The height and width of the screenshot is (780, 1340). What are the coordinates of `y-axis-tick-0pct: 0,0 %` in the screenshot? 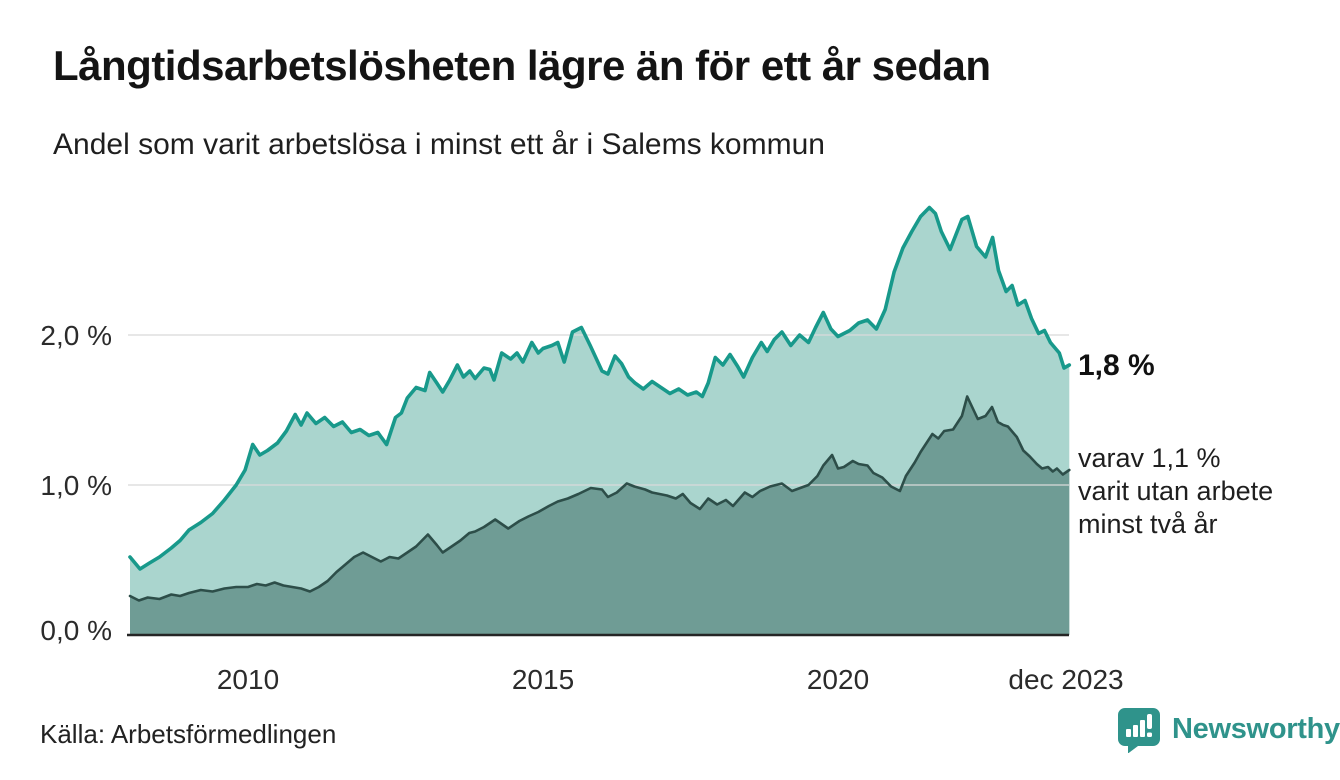 It's located at (76, 630).